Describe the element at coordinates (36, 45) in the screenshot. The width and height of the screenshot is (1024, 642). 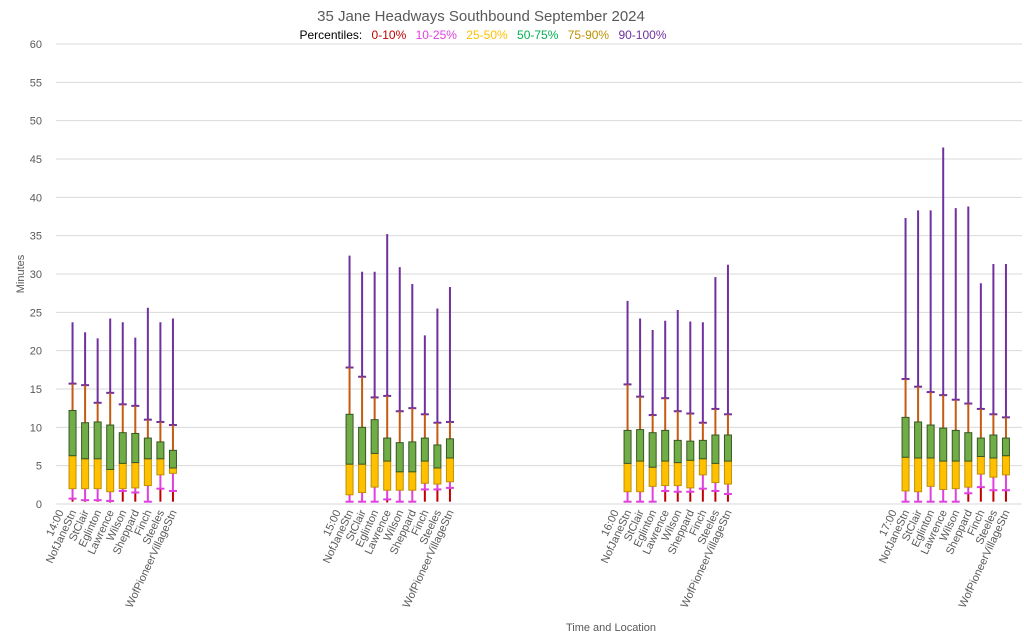
I see `y-tick-label: 60` at that location.